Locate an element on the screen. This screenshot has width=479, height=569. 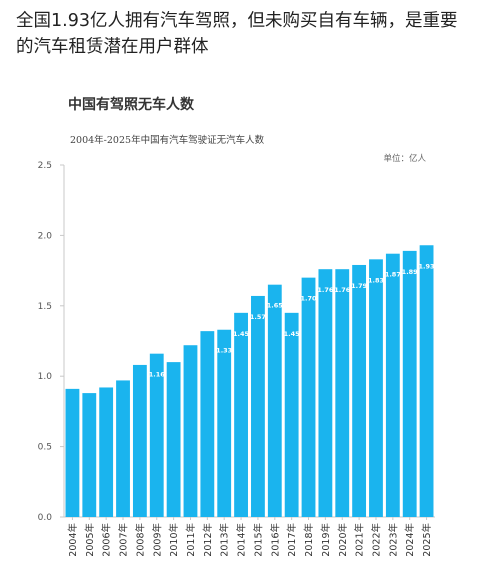
y-tick-label: 0.5 is located at coordinates (45, 448).